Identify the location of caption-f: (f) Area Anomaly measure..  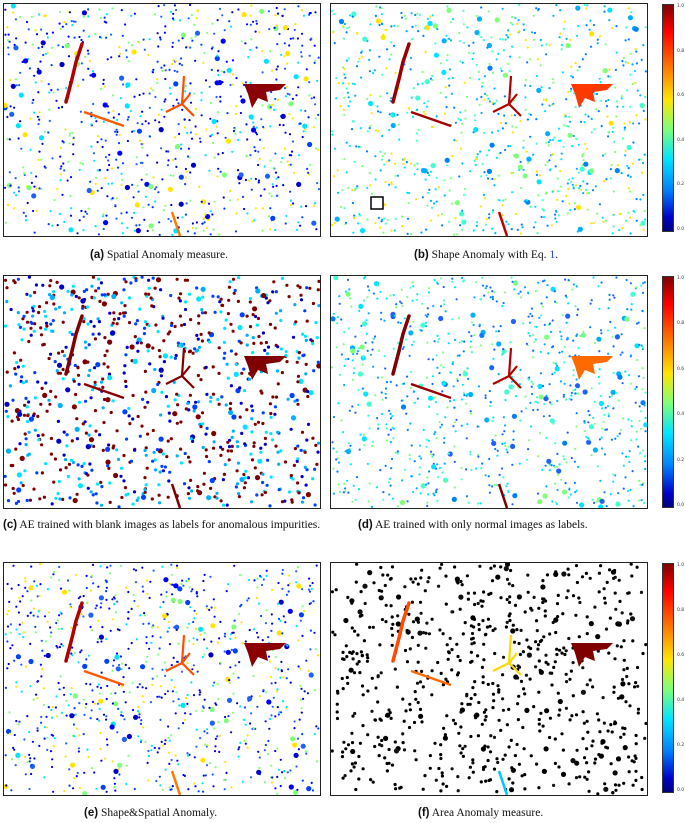
(480, 813).